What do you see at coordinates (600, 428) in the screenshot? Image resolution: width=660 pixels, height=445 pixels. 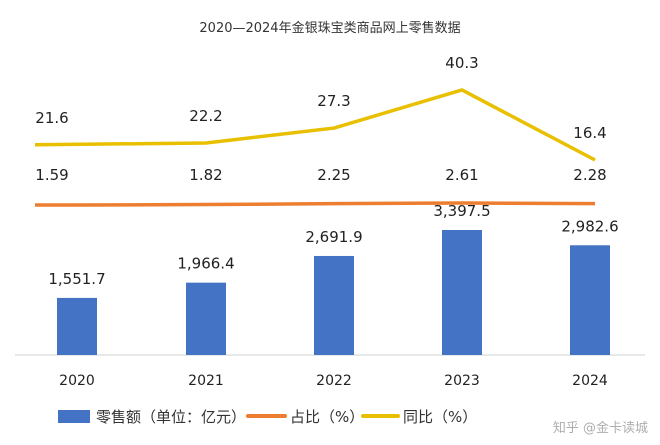 I see `watermark: 知乎 @金卡读城` at bounding box center [600, 428].